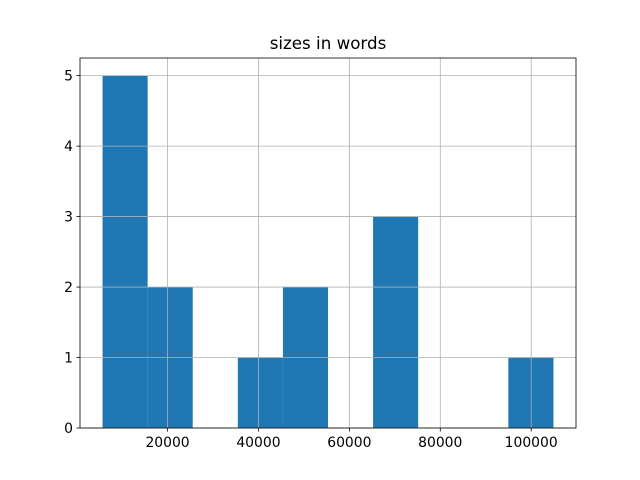 The width and height of the screenshot is (640, 480). Describe the element at coordinates (167, 443) in the screenshot. I see `x-tick-label: 20000` at that location.